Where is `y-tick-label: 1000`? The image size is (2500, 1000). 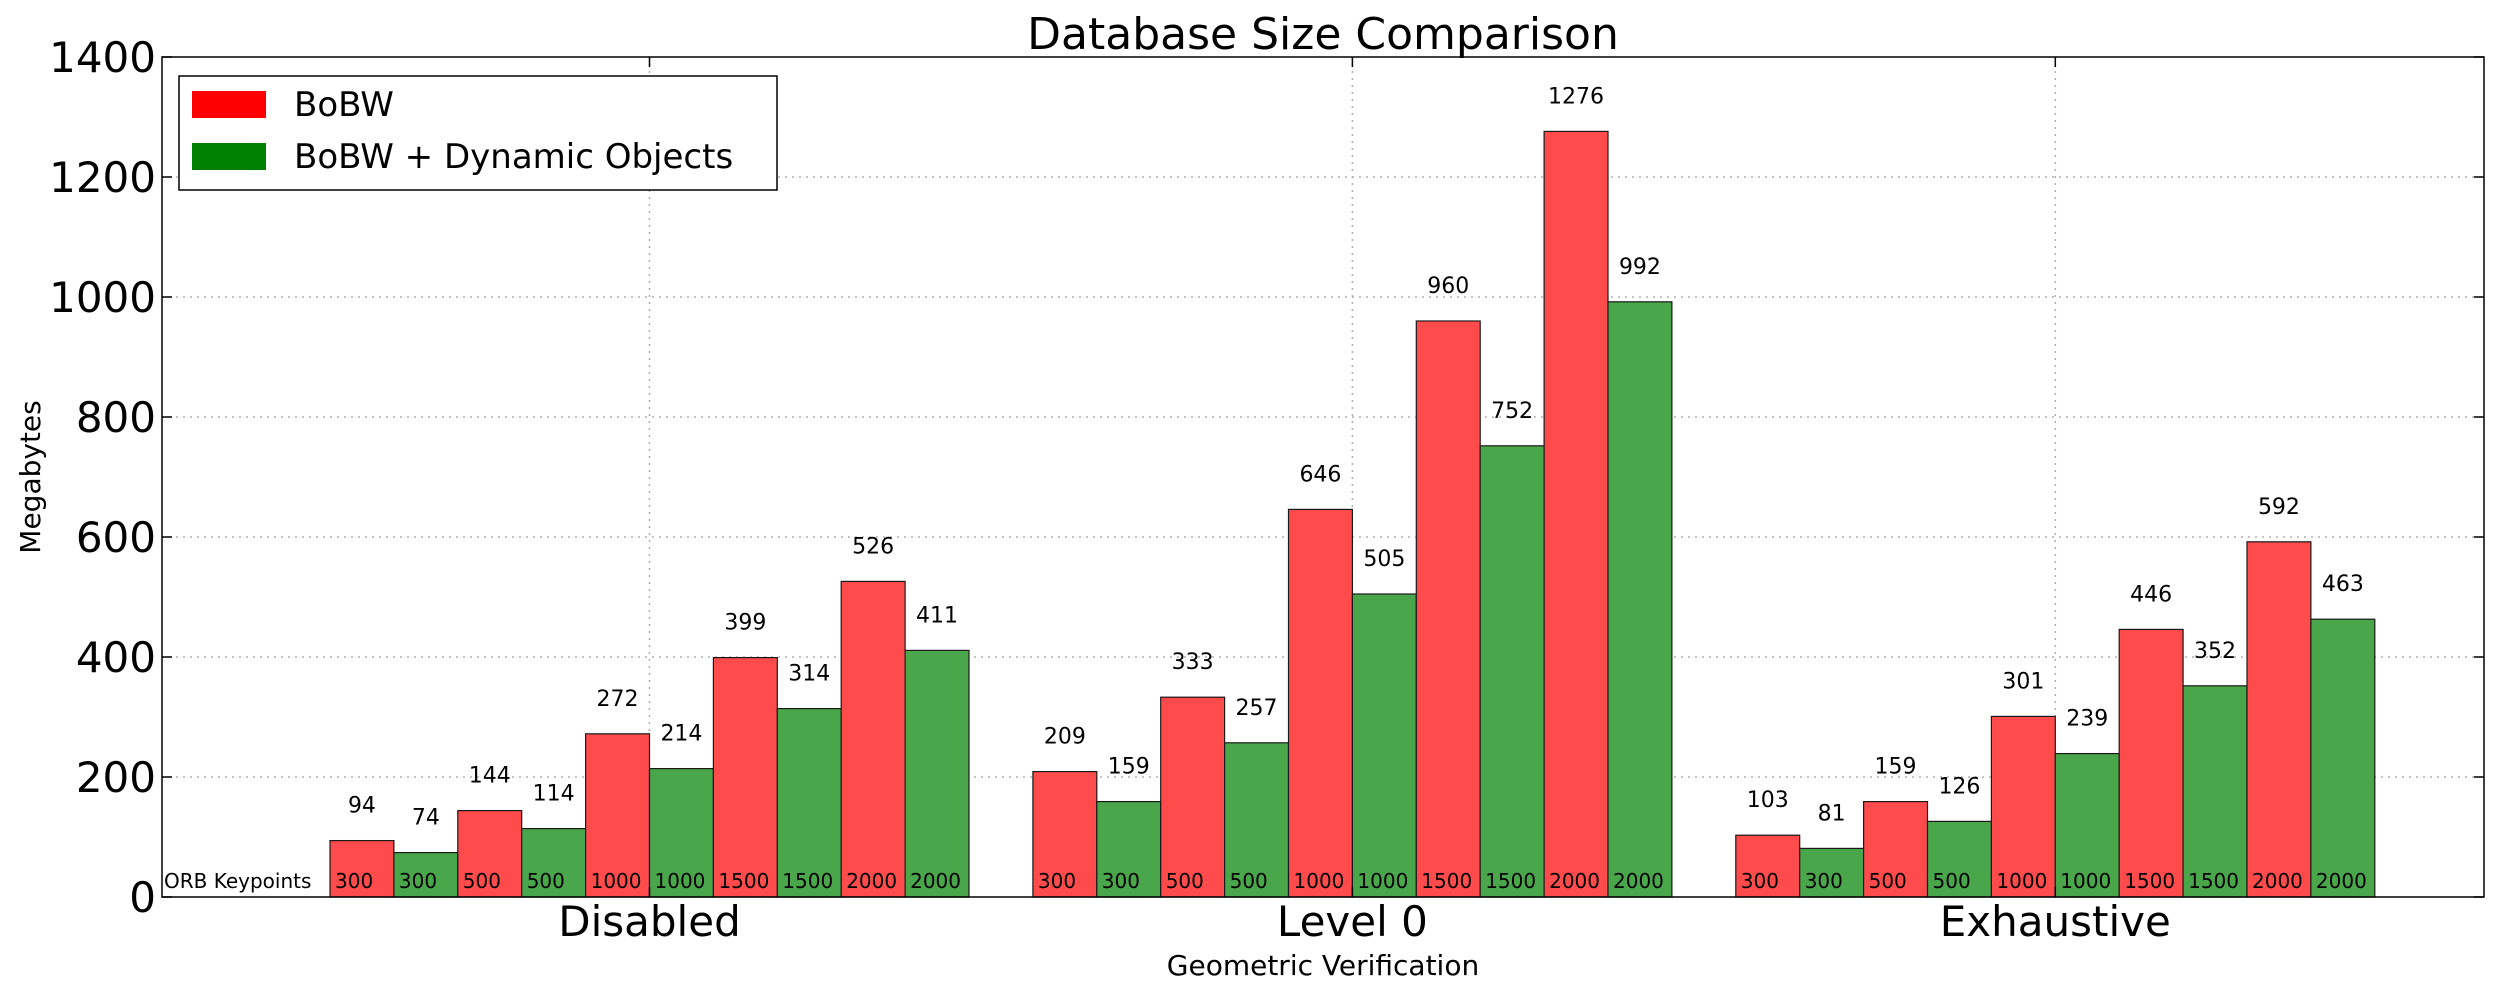
y-tick-label: 1000 is located at coordinates (102, 297).